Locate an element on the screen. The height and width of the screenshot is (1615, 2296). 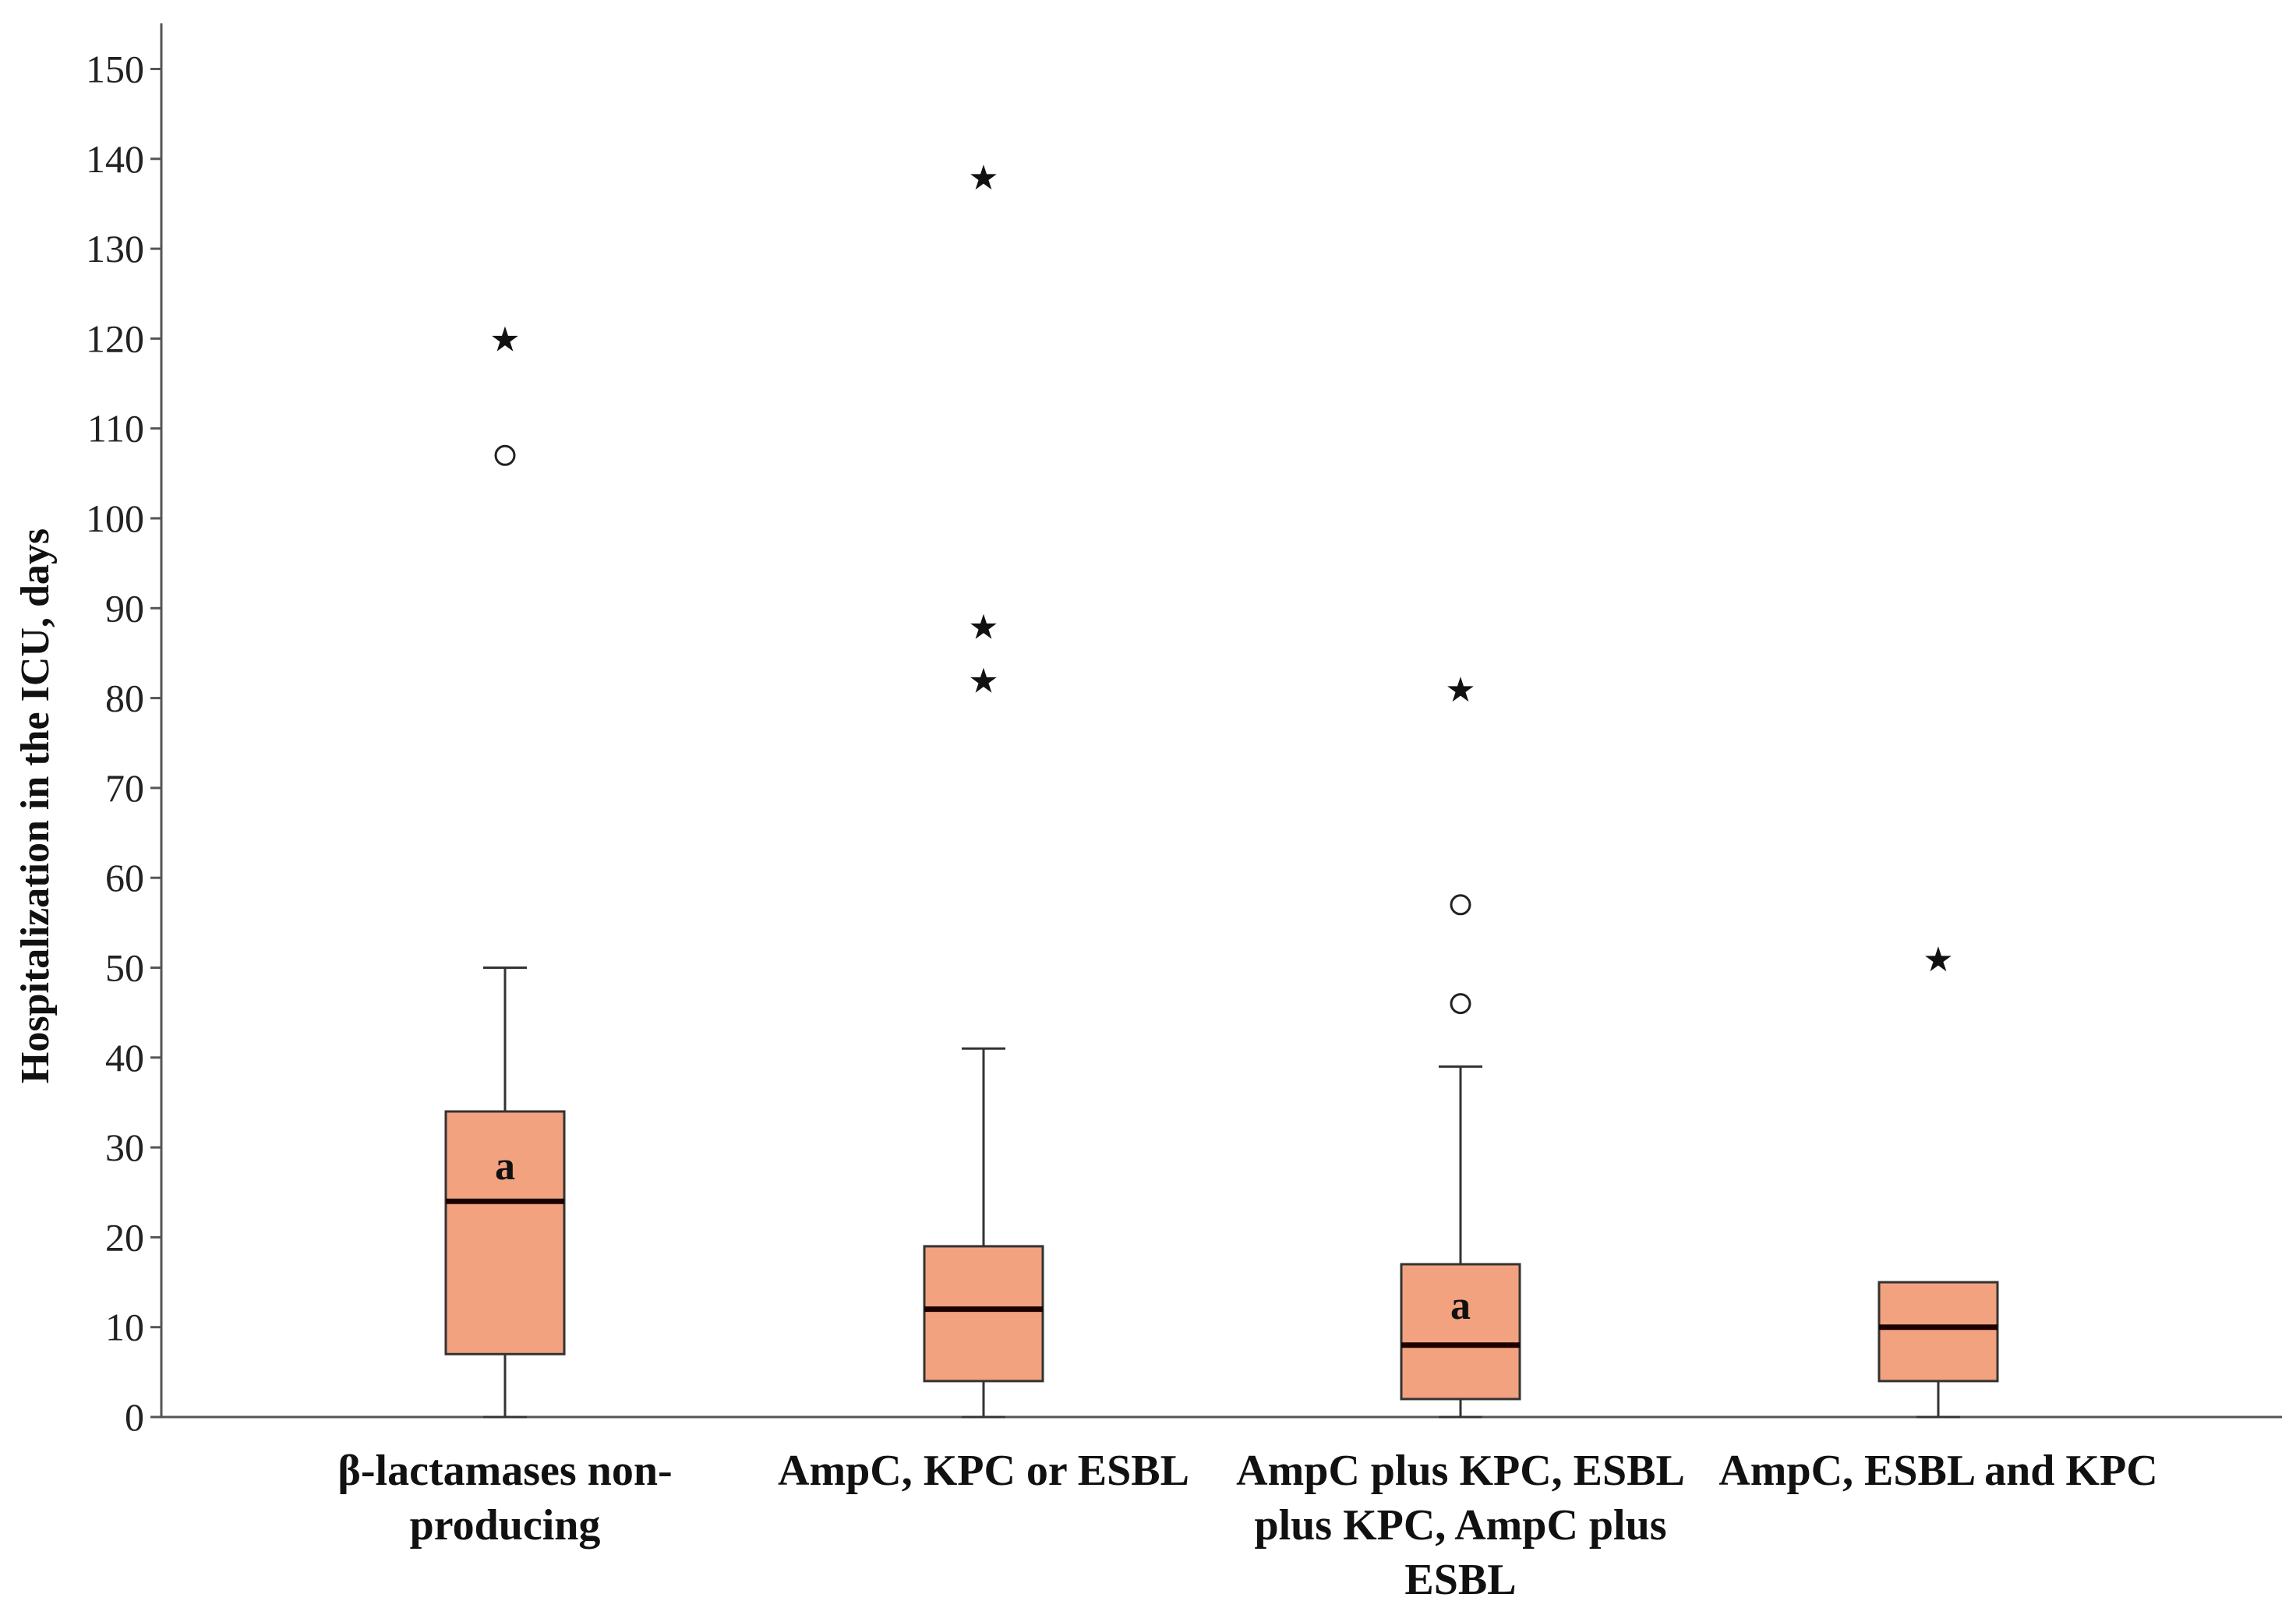
y-axis: 0 10 20 30 40 50 60 70 80 90 100 110 120 130 140 150 is located at coordinates (124, 731).